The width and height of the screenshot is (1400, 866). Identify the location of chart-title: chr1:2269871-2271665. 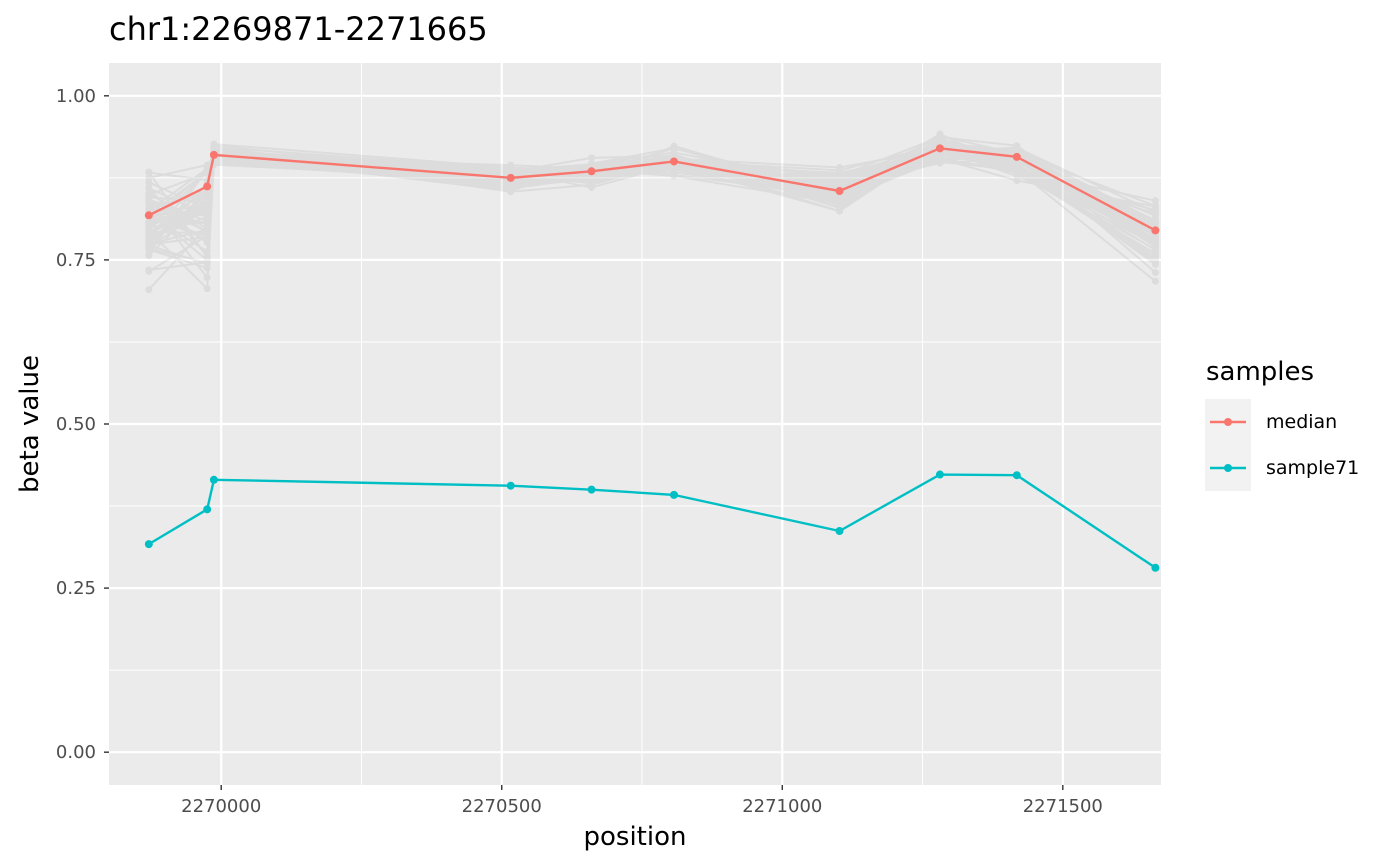
(298, 29).